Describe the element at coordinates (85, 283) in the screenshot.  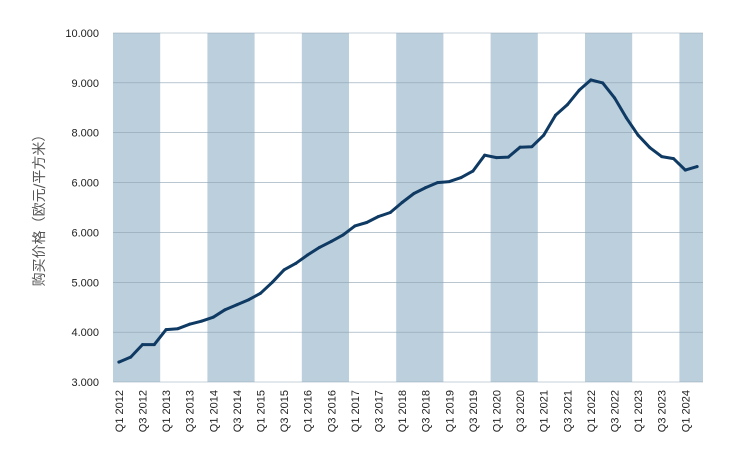
I see `y-tick-label: 5.000` at that location.